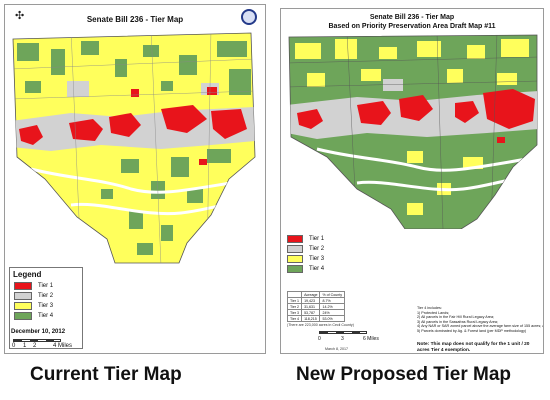 This screenshot has width=550, height=400. I want to click on left-legend: Legend Tier 1 Tier 2 Tier 3 Tier 4, so click(46, 308).